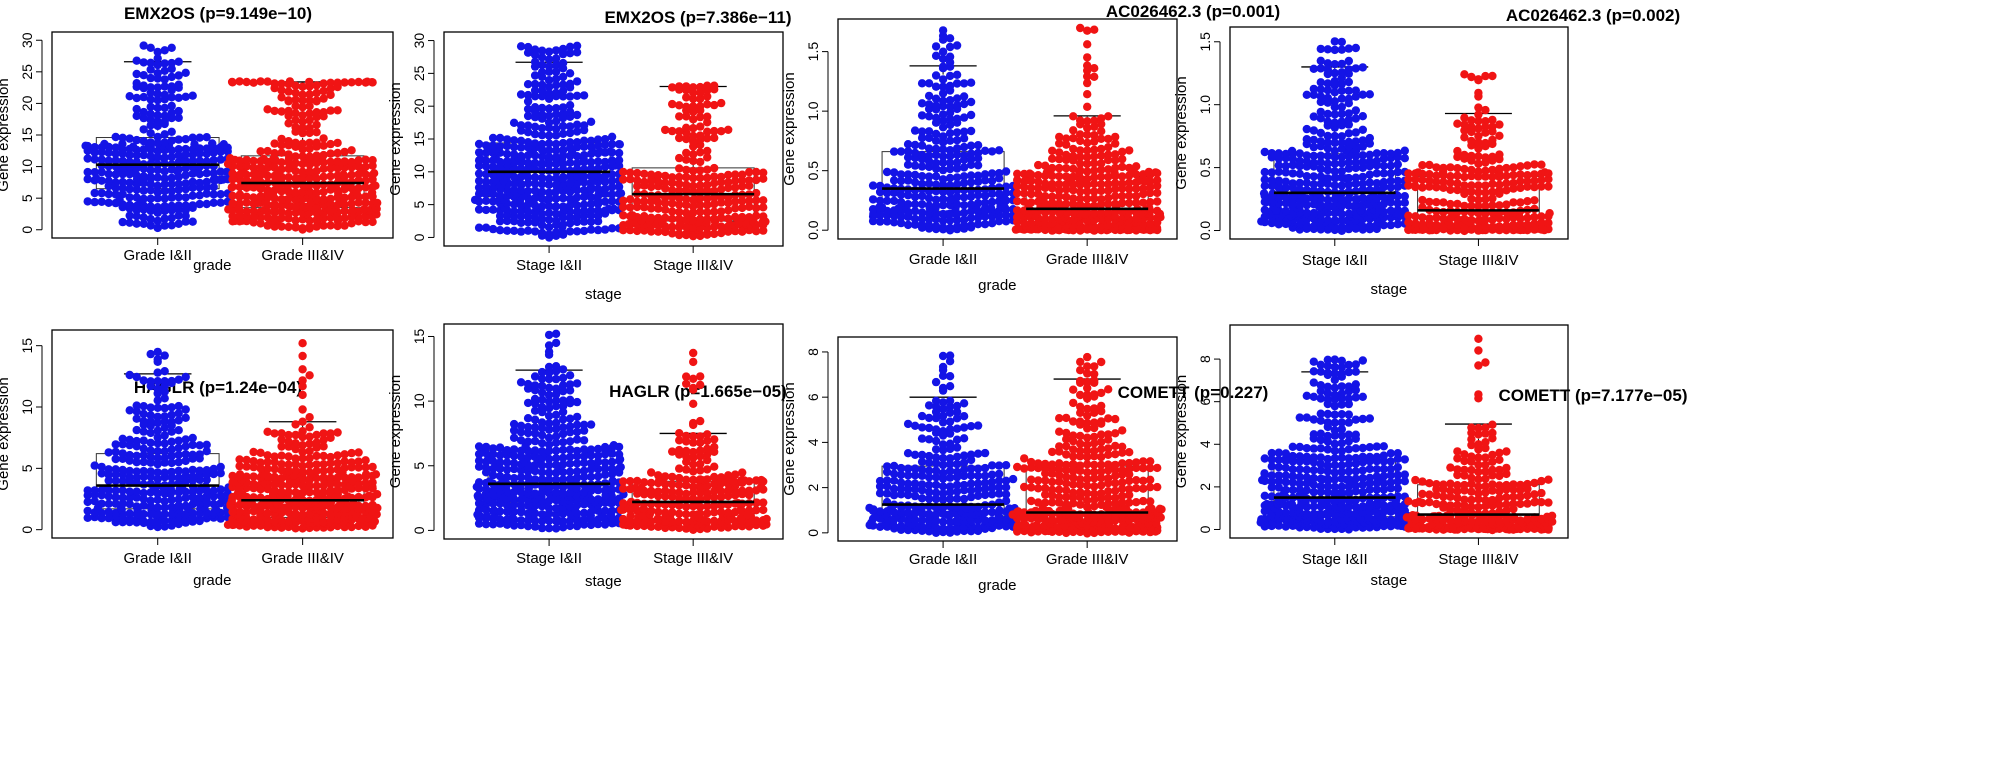 The image size is (2008, 763). Describe the element at coordinates (419, 41) in the screenshot. I see `y-tick-label: 30` at that location.